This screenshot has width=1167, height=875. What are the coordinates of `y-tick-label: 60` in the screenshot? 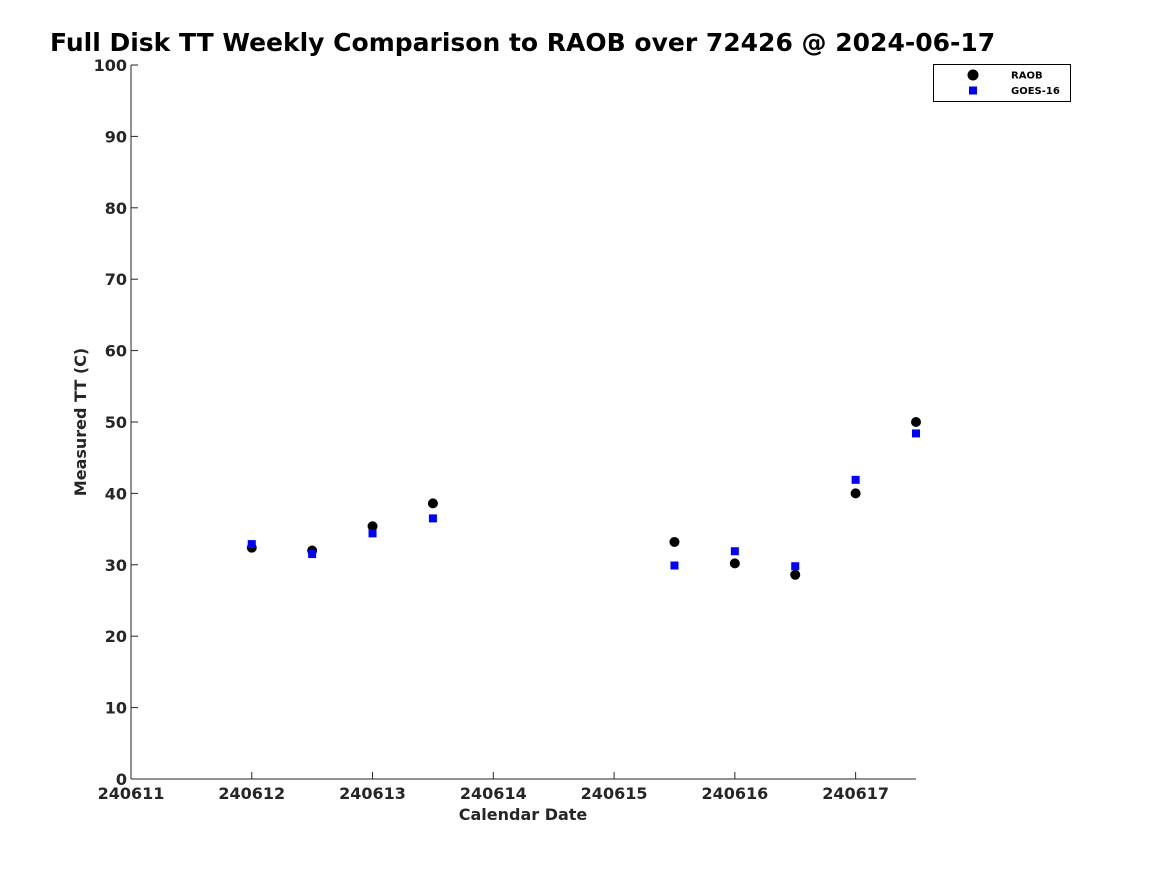 It's located at (116, 351).